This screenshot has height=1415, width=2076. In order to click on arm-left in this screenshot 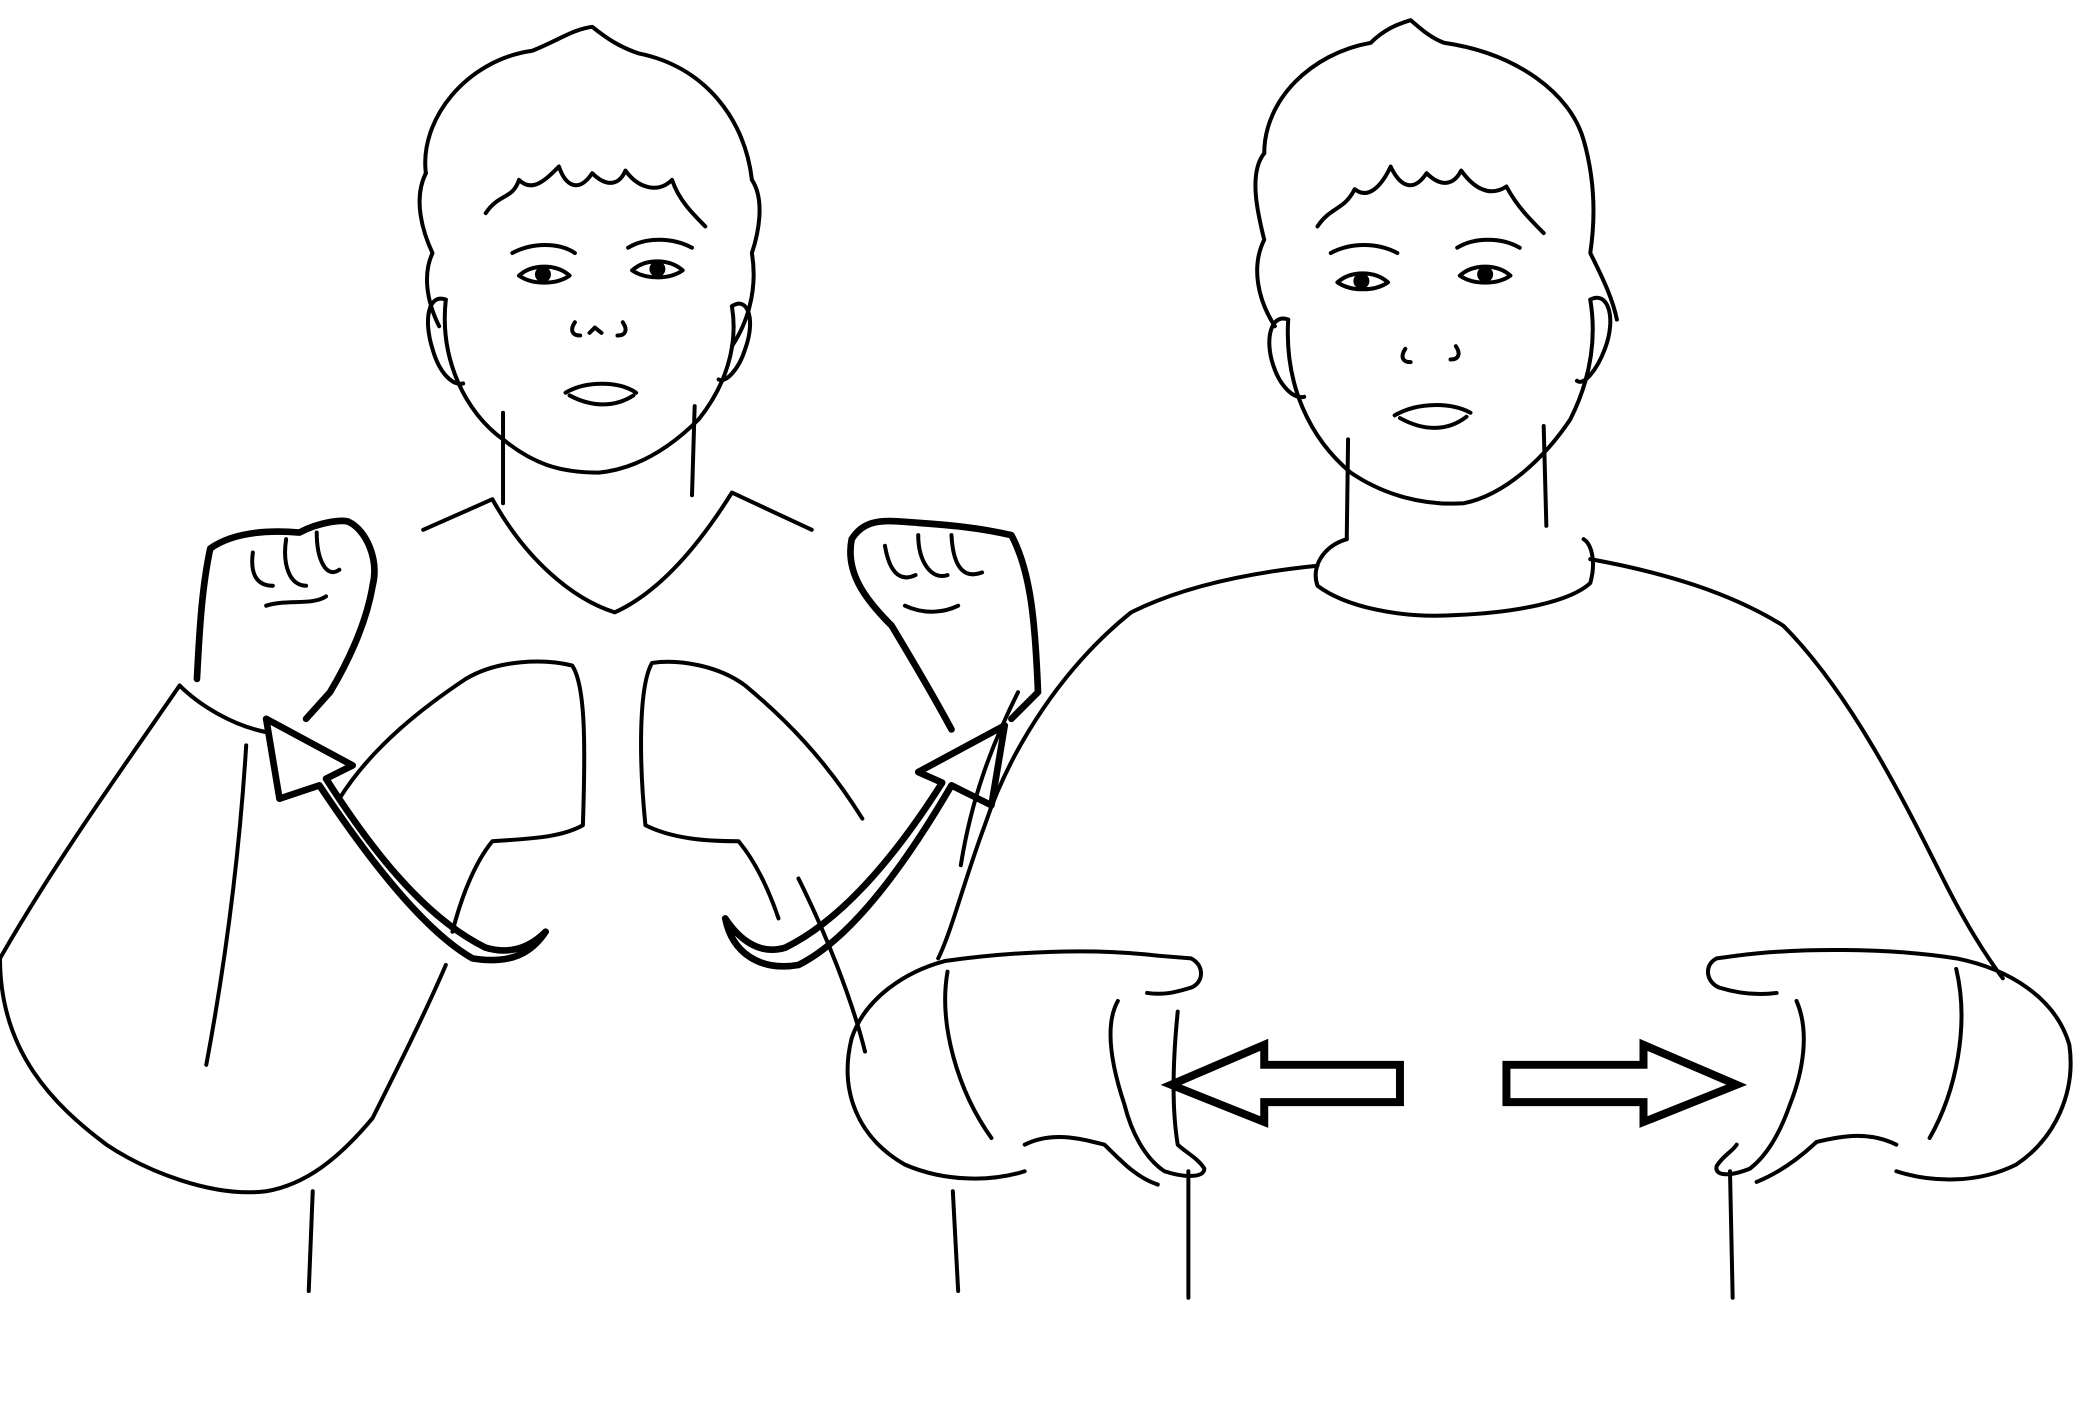, I will do `click(224, 939)`.